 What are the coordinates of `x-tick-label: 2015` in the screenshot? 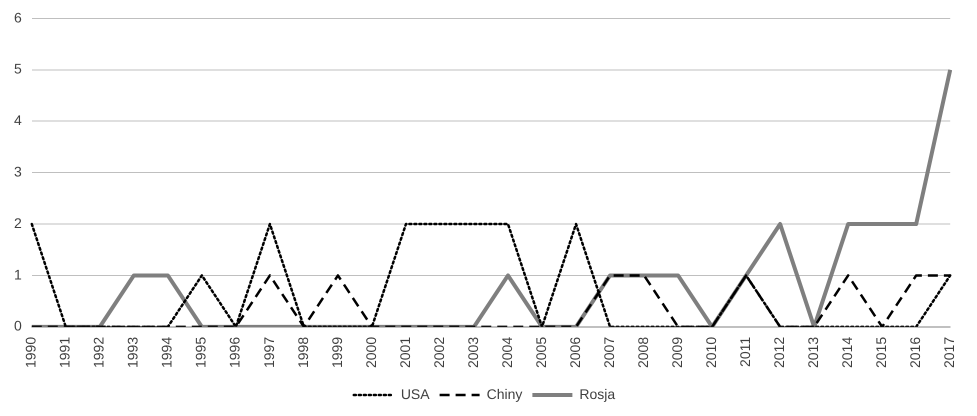 It's located at (881, 352).